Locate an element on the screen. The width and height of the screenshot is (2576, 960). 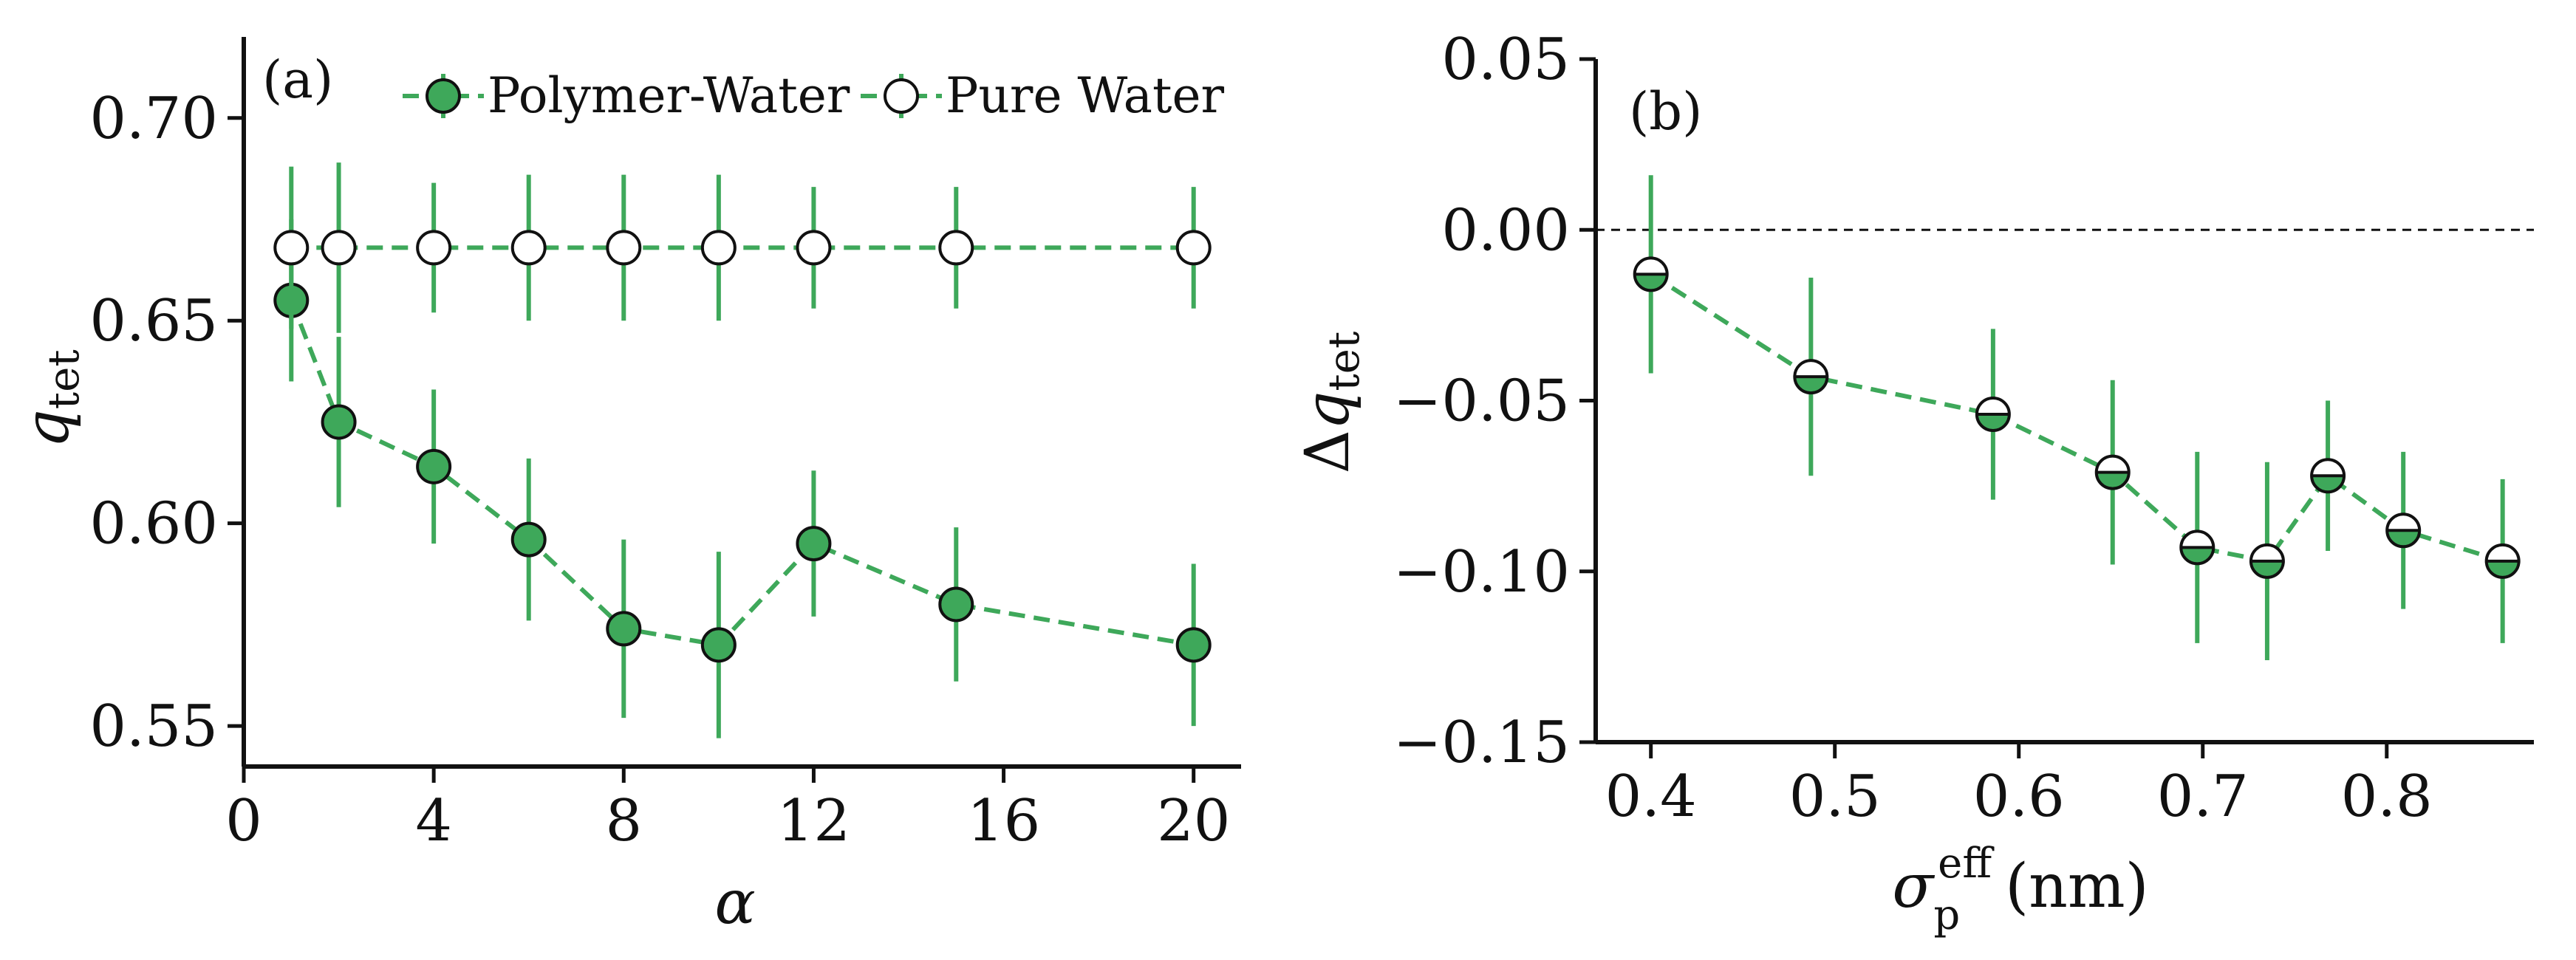
panel-b-ylabel: Δqtet is located at coordinates (1331, 403).